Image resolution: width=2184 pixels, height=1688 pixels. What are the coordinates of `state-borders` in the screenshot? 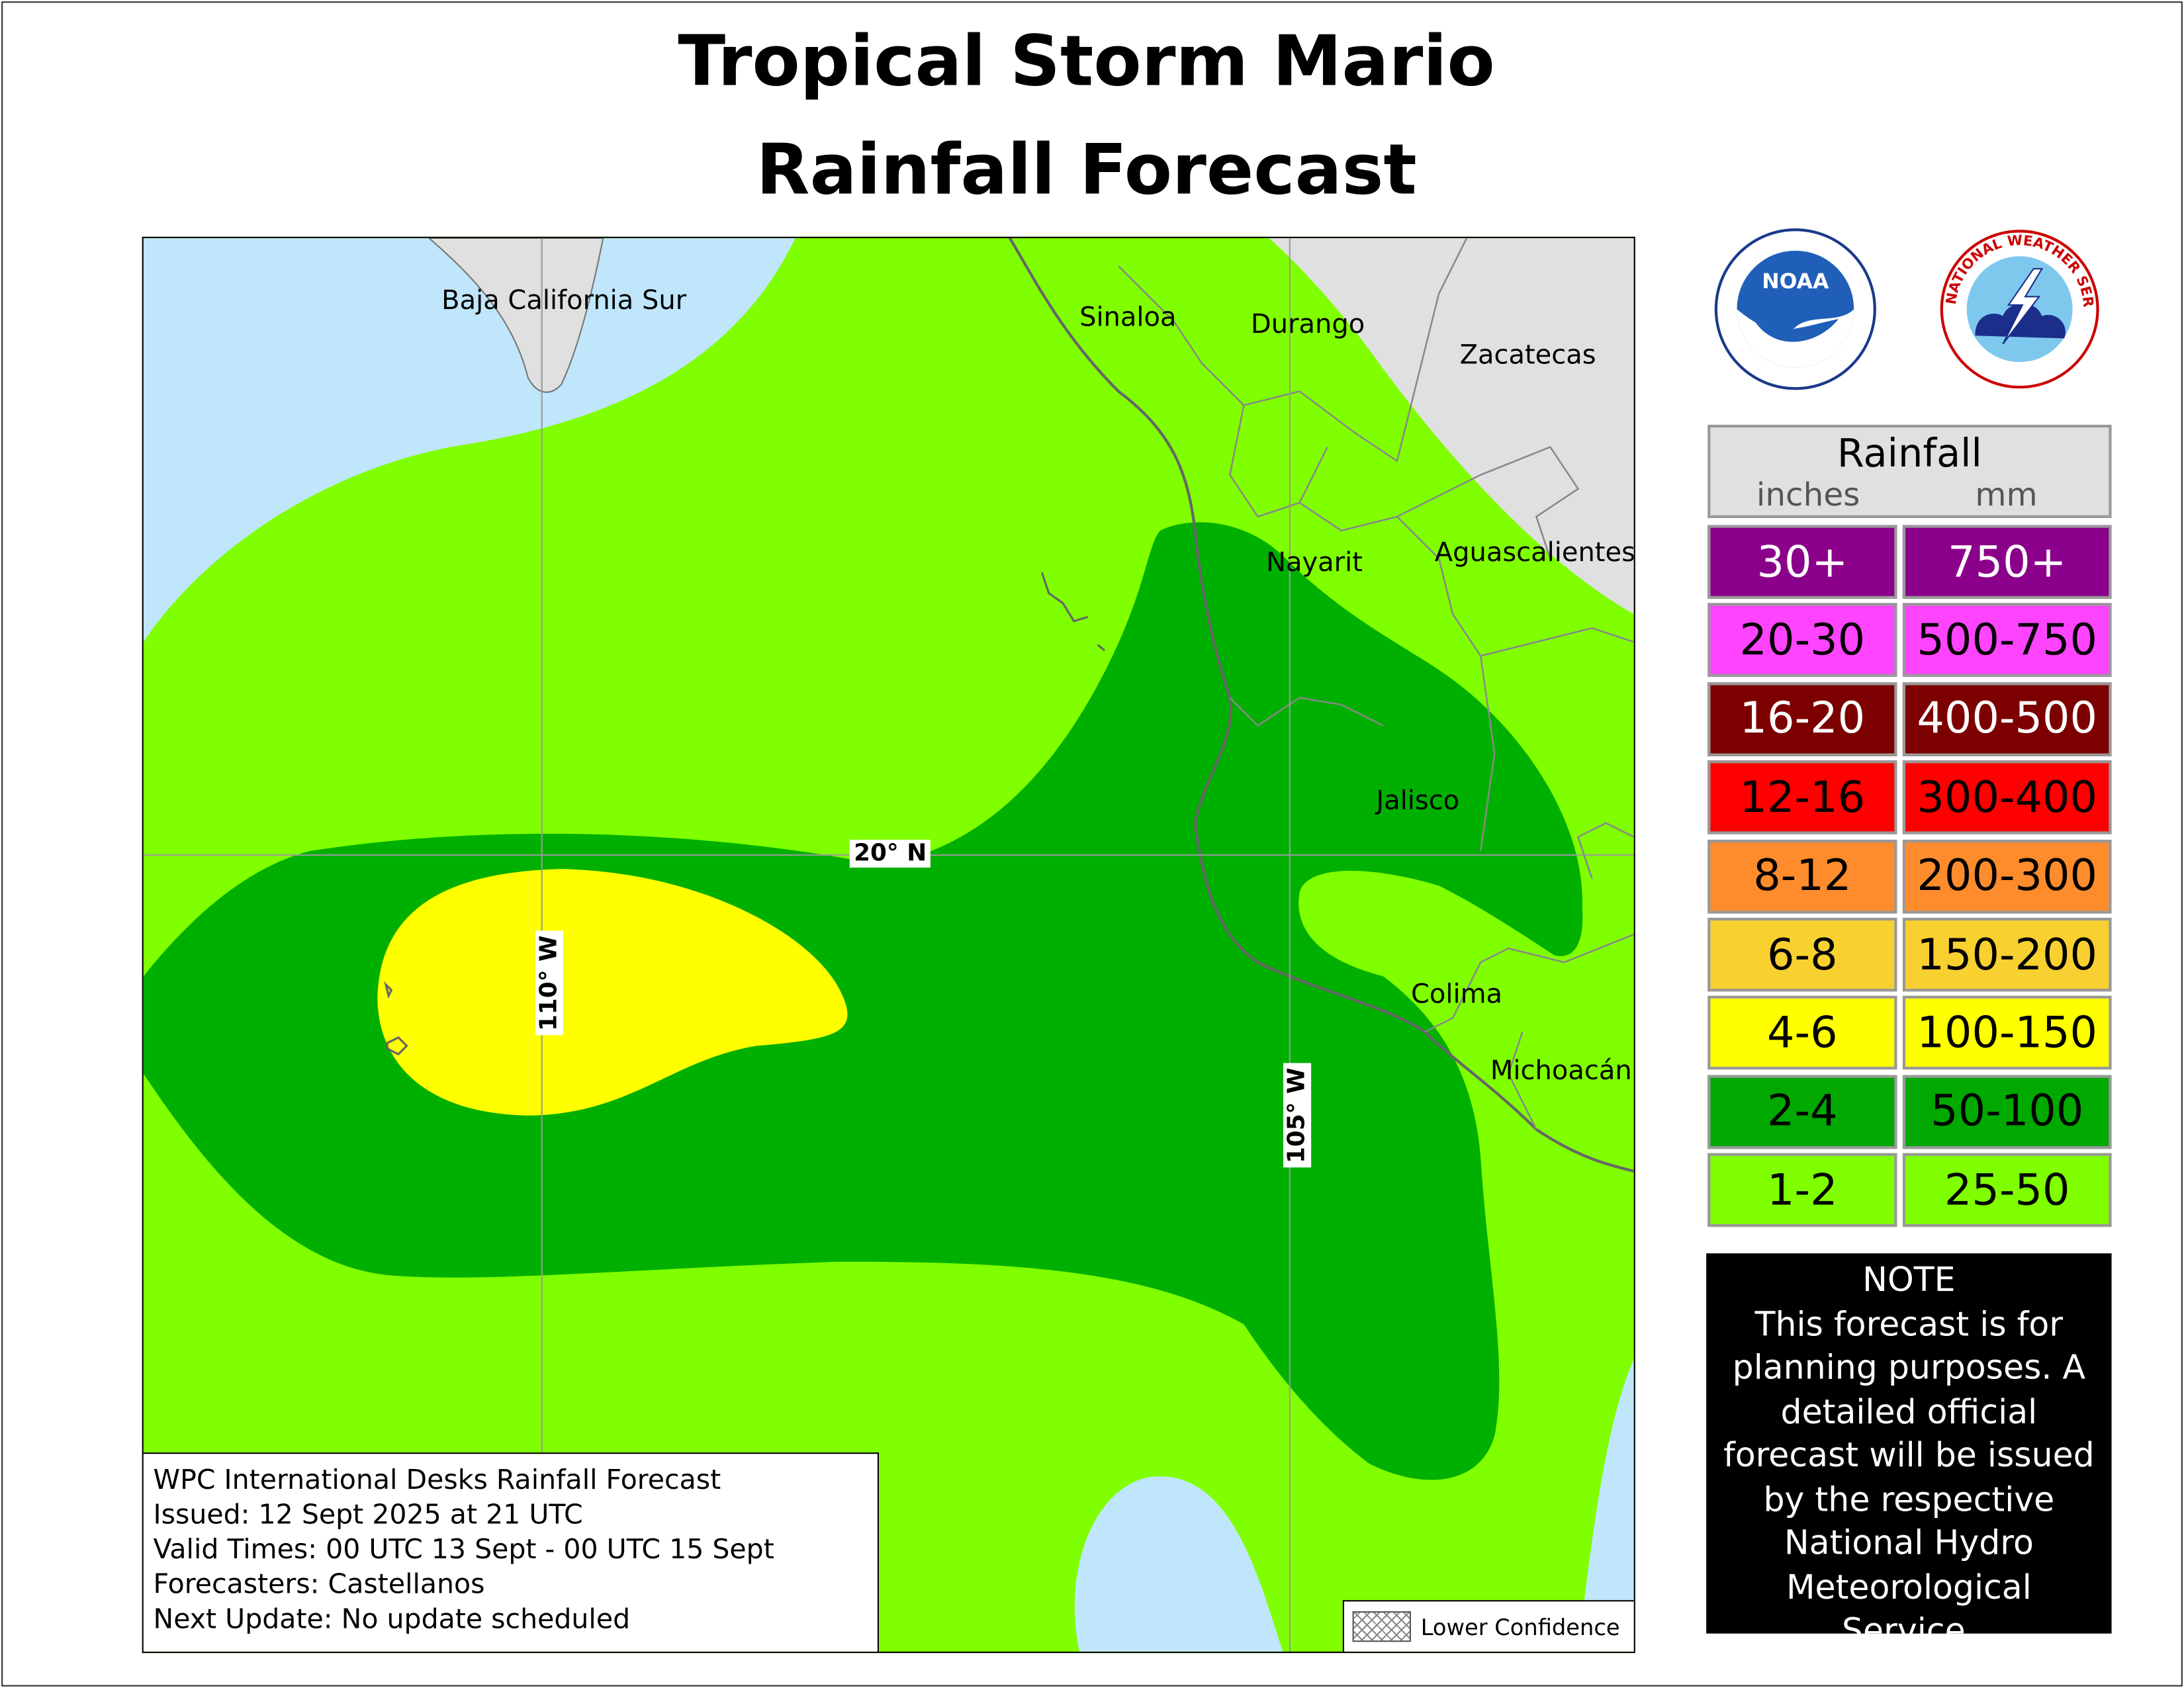 It's located at (1376, 684).